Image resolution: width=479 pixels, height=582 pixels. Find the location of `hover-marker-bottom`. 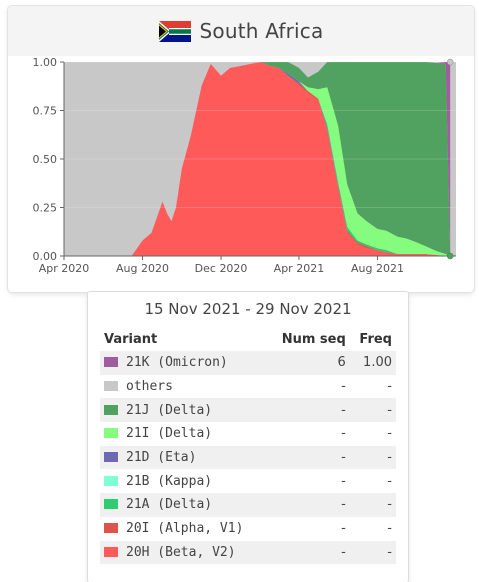

hover-marker-bottom is located at coordinates (450, 256).